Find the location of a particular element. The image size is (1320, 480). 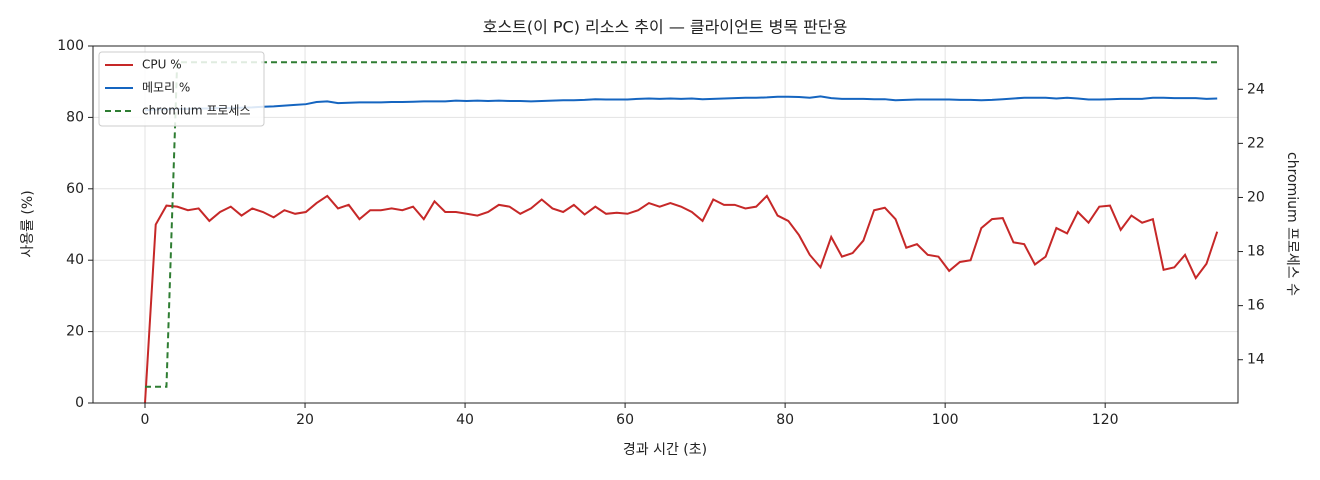

y2-tick-label: 18 is located at coordinates (1256, 252).